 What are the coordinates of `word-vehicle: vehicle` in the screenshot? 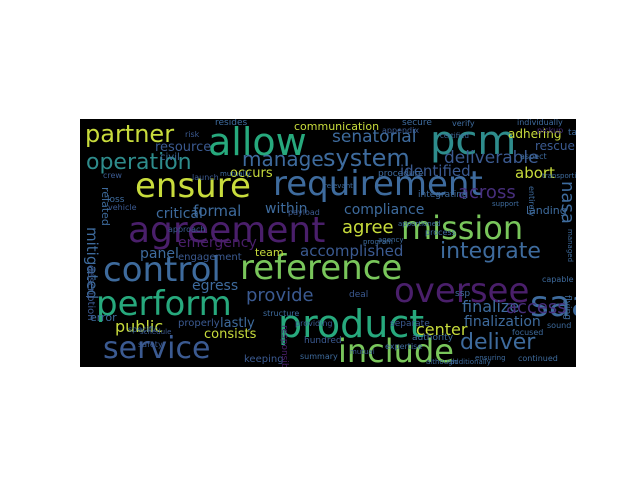 It's located at (122, 207).